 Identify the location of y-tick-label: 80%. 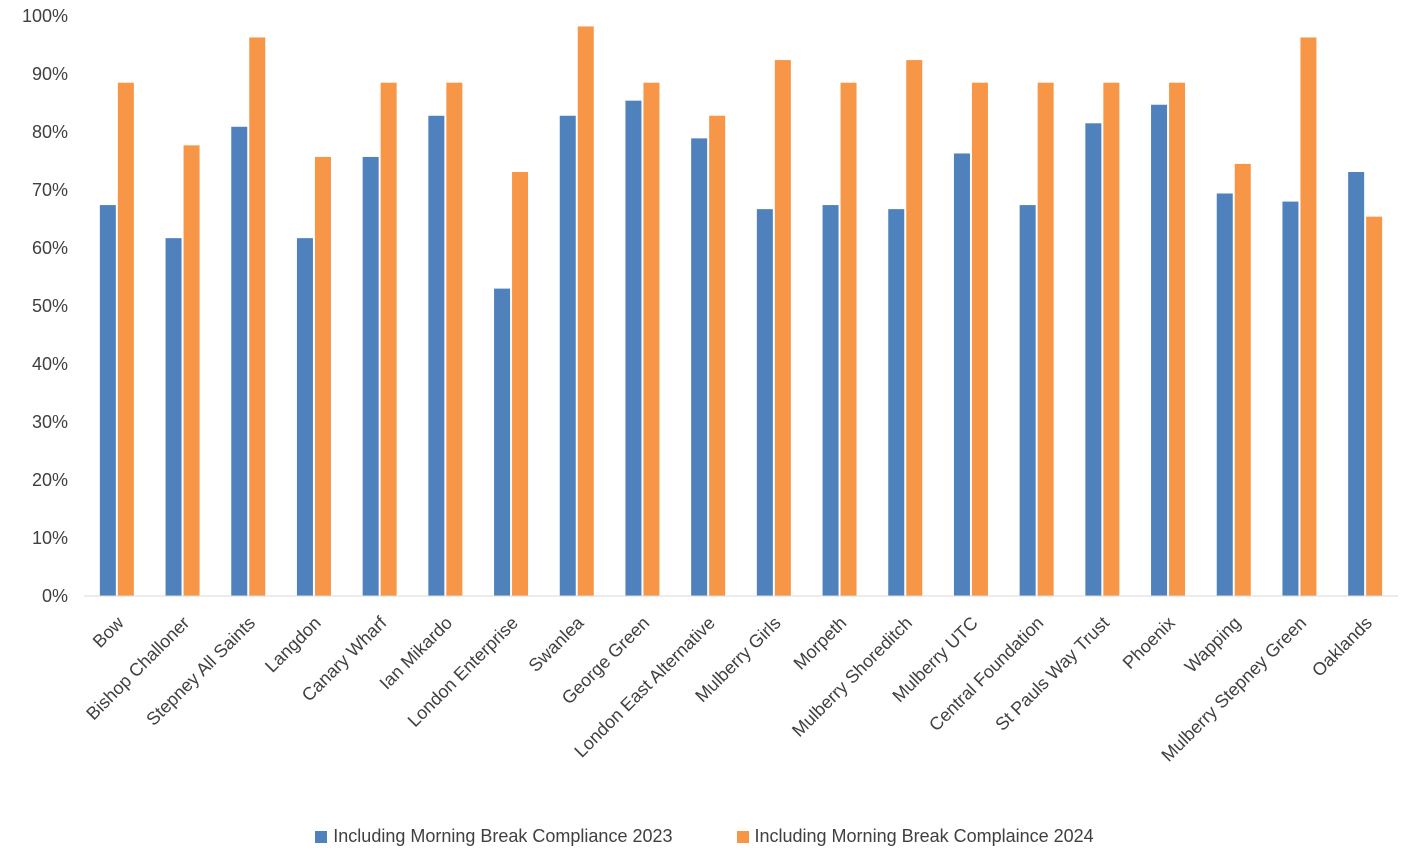
(50, 132).